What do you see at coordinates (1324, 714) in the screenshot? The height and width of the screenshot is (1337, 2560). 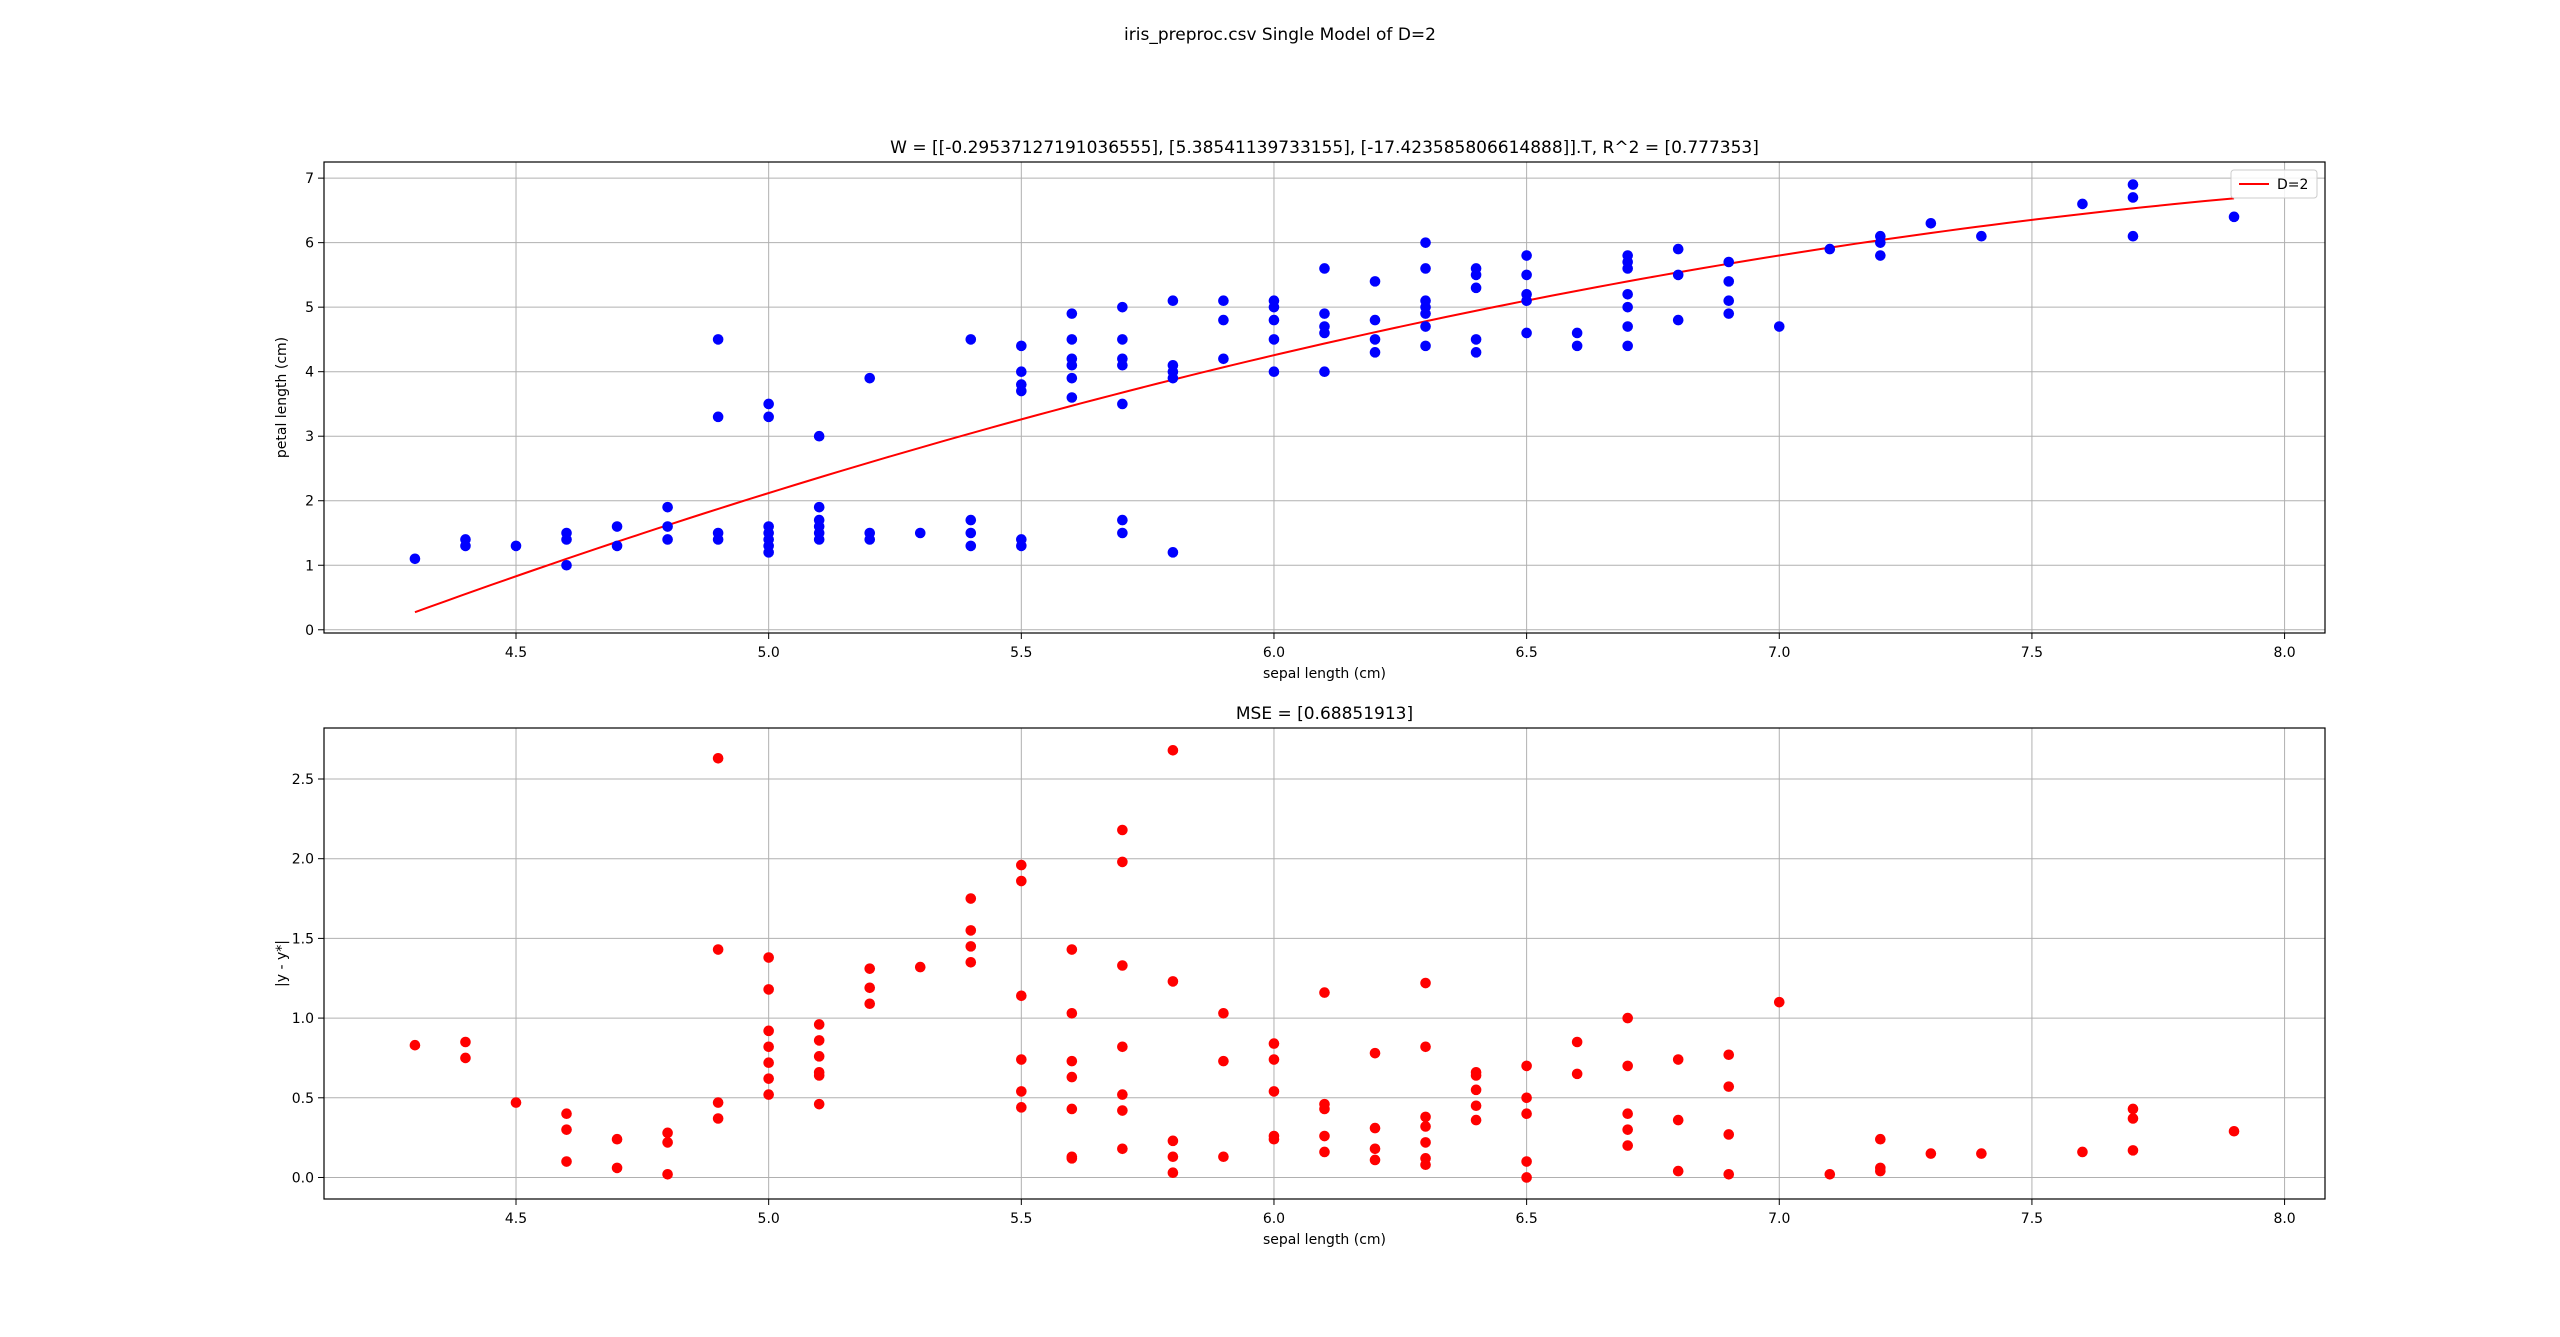 I see `chart2-title: MSE = [0.68851913]` at bounding box center [1324, 714].